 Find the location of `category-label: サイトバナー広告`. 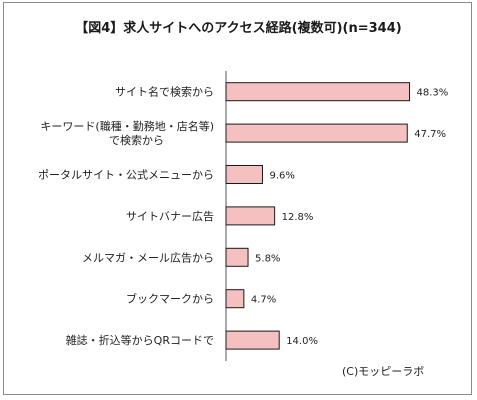

category-label: サイトバナー広告 is located at coordinates (170, 216).